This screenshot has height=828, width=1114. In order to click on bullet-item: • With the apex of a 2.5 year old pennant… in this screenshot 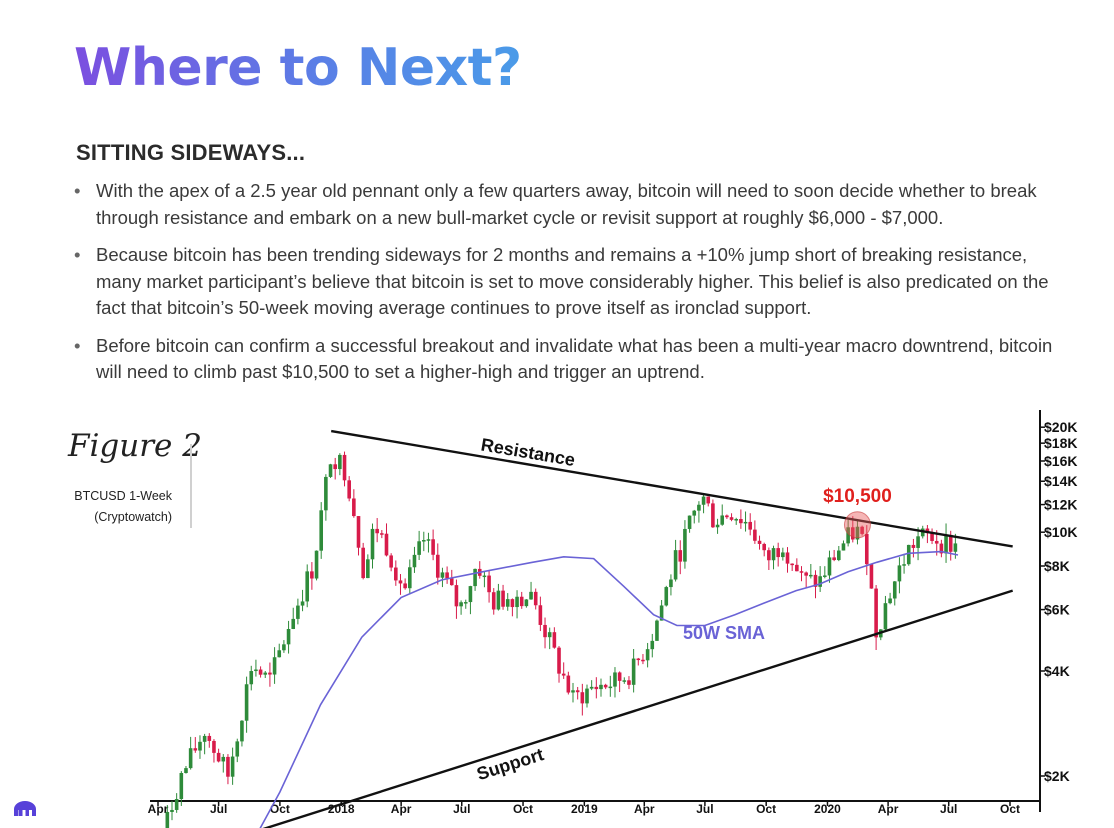, I will do `click(569, 204)`.